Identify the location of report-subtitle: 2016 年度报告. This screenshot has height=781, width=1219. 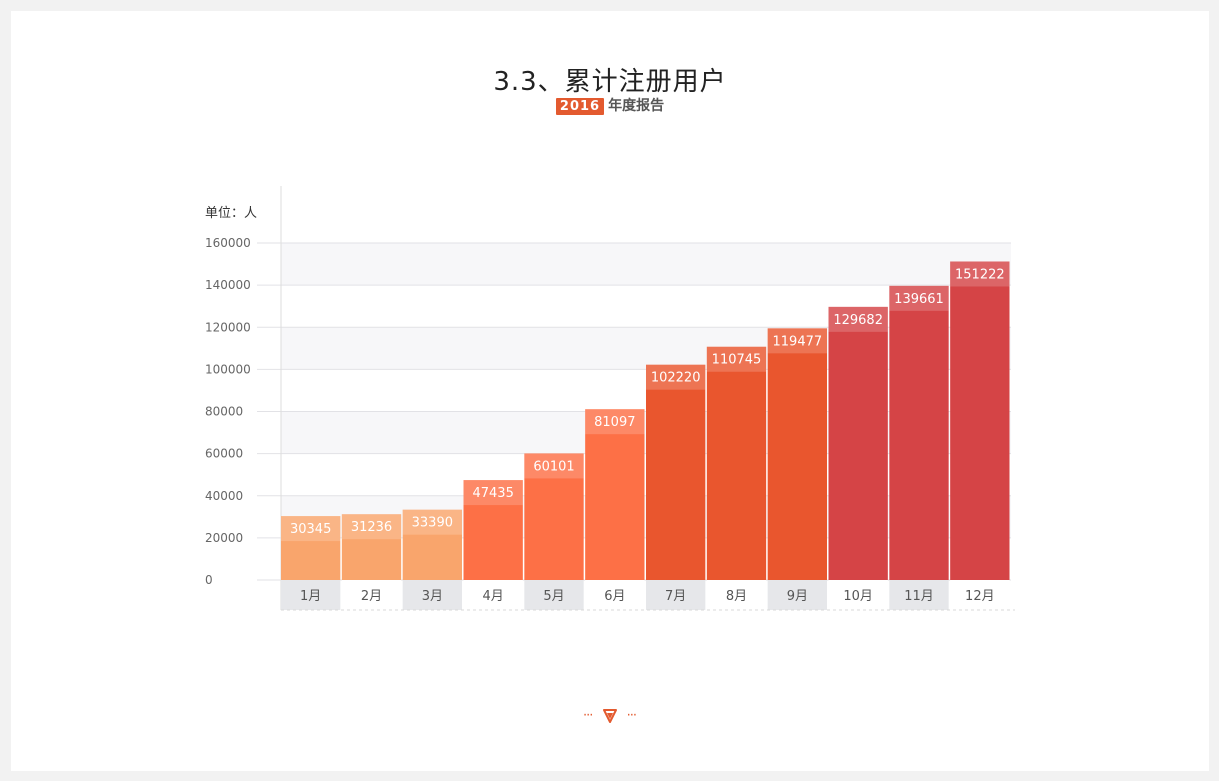
(610, 105).